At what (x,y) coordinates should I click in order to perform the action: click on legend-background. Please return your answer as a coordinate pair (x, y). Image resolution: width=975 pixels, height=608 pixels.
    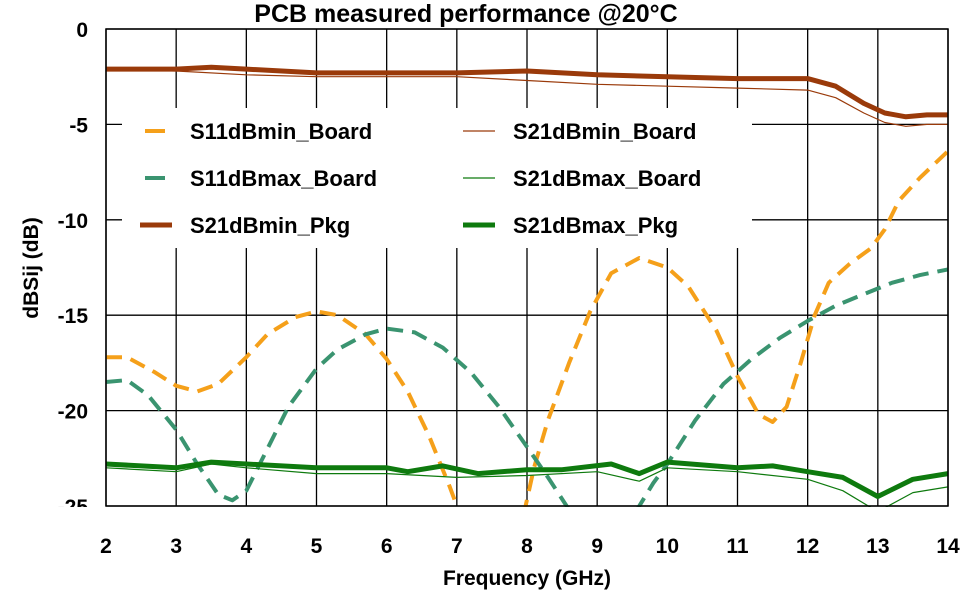
    Looking at the image, I should click on (437, 178).